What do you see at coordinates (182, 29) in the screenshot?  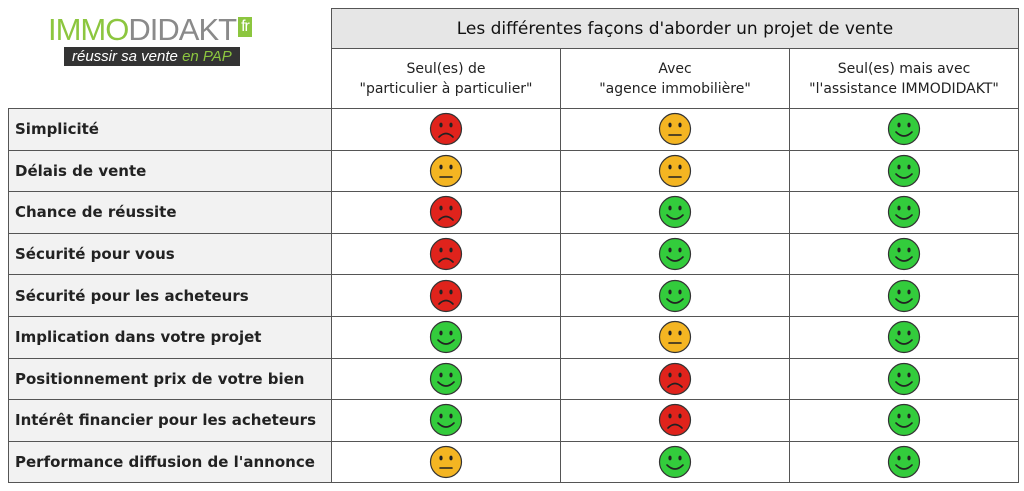 I see `logo-text: DIDAKT` at bounding box center [182, 29].